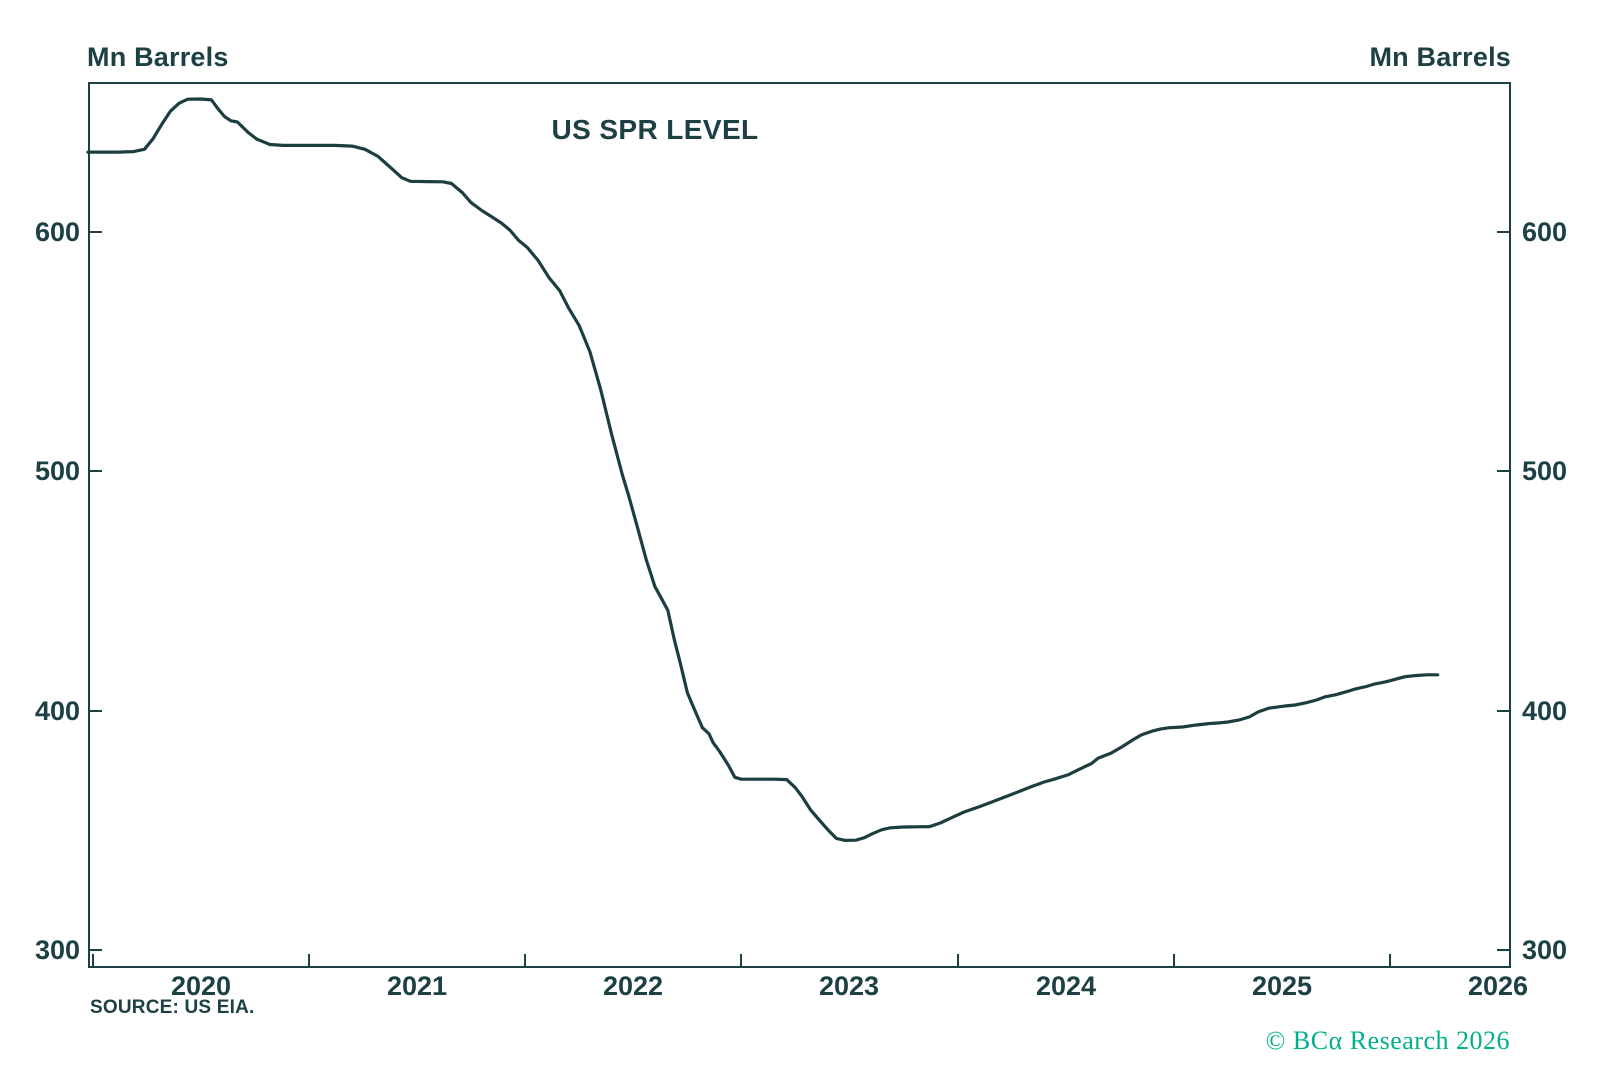 This screenshot has height=1080, width=1600. What do you see at coordinates (57, 471) in the screenshot?
I see `y-tick-label-left: 500` at bounding box center [57, 471].